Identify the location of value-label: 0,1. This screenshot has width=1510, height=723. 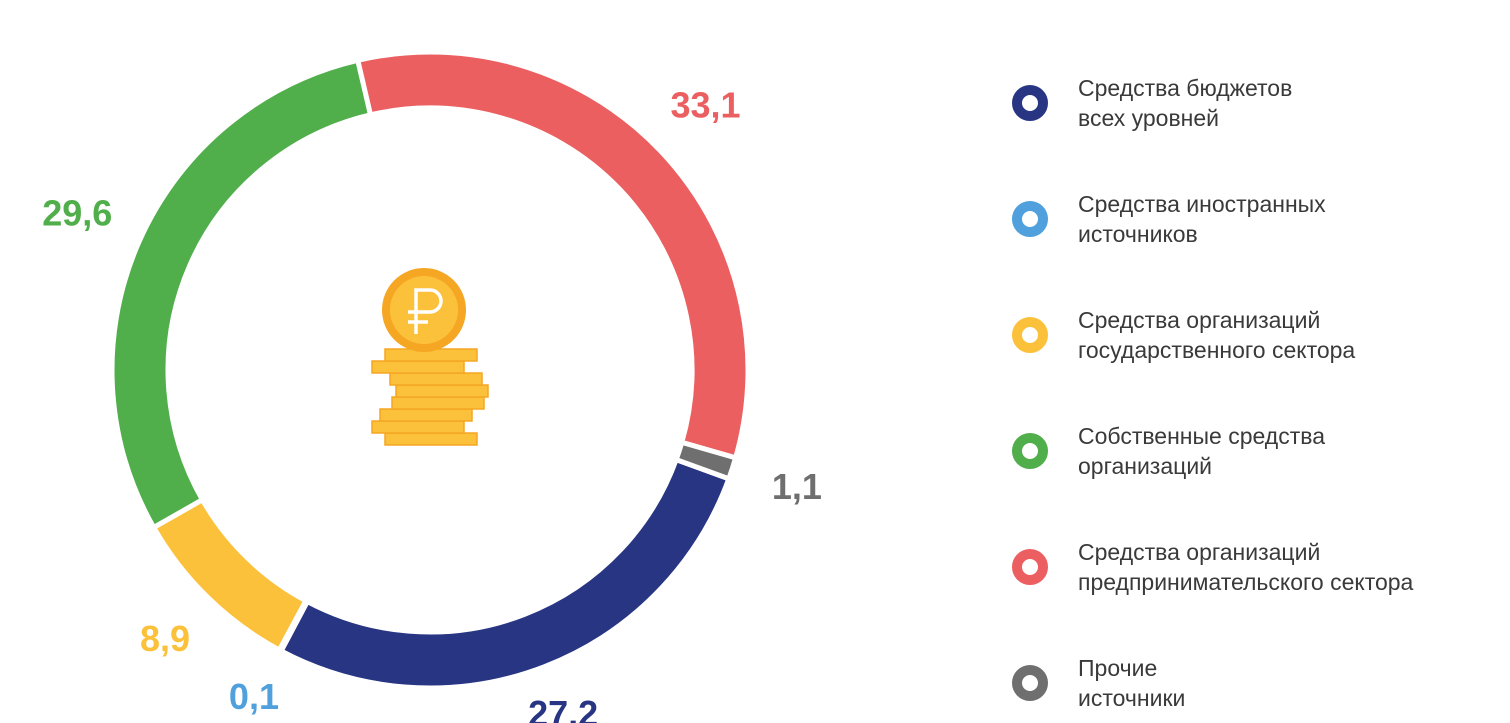
(254, 696).